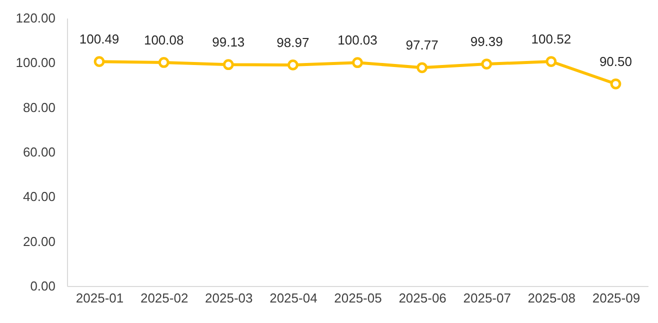 The image size is (658, 323). What do you see at coordinates (487, 298) in the screenshot?
I see `x-tick-label: 2025-07` at bounding box center [487, 298].